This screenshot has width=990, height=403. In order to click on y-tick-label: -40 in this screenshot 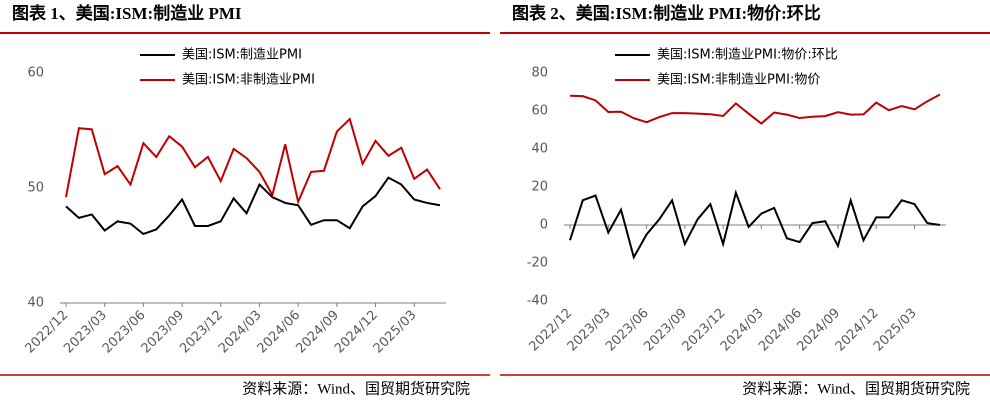, I will do `click(537, 301)`.